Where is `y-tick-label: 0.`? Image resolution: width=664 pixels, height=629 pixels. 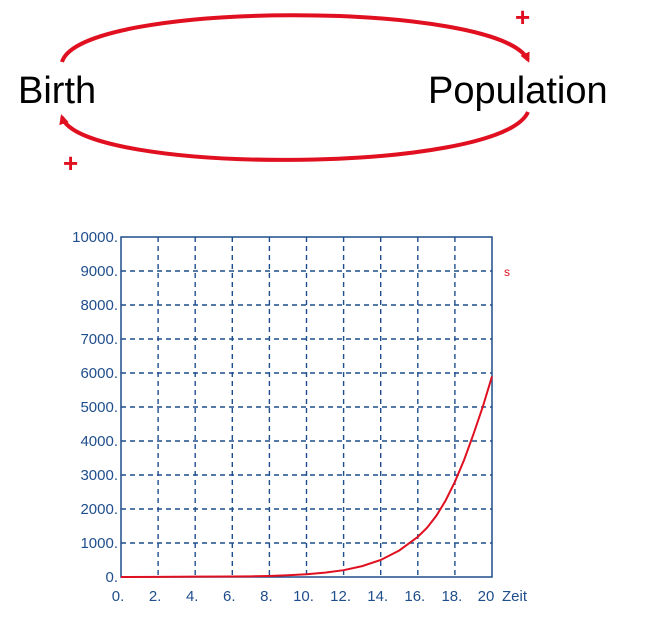 y-tick-label: 0. is located at coordinates (111, 577).